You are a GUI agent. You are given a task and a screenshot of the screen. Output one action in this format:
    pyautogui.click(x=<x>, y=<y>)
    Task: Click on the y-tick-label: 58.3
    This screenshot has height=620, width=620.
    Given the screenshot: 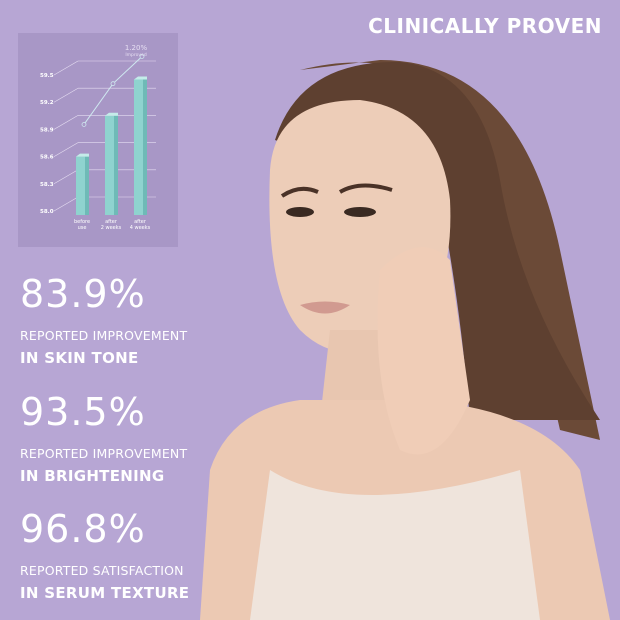 What is the action you would take?
    pyautogui.click(x=47, y=185)
    